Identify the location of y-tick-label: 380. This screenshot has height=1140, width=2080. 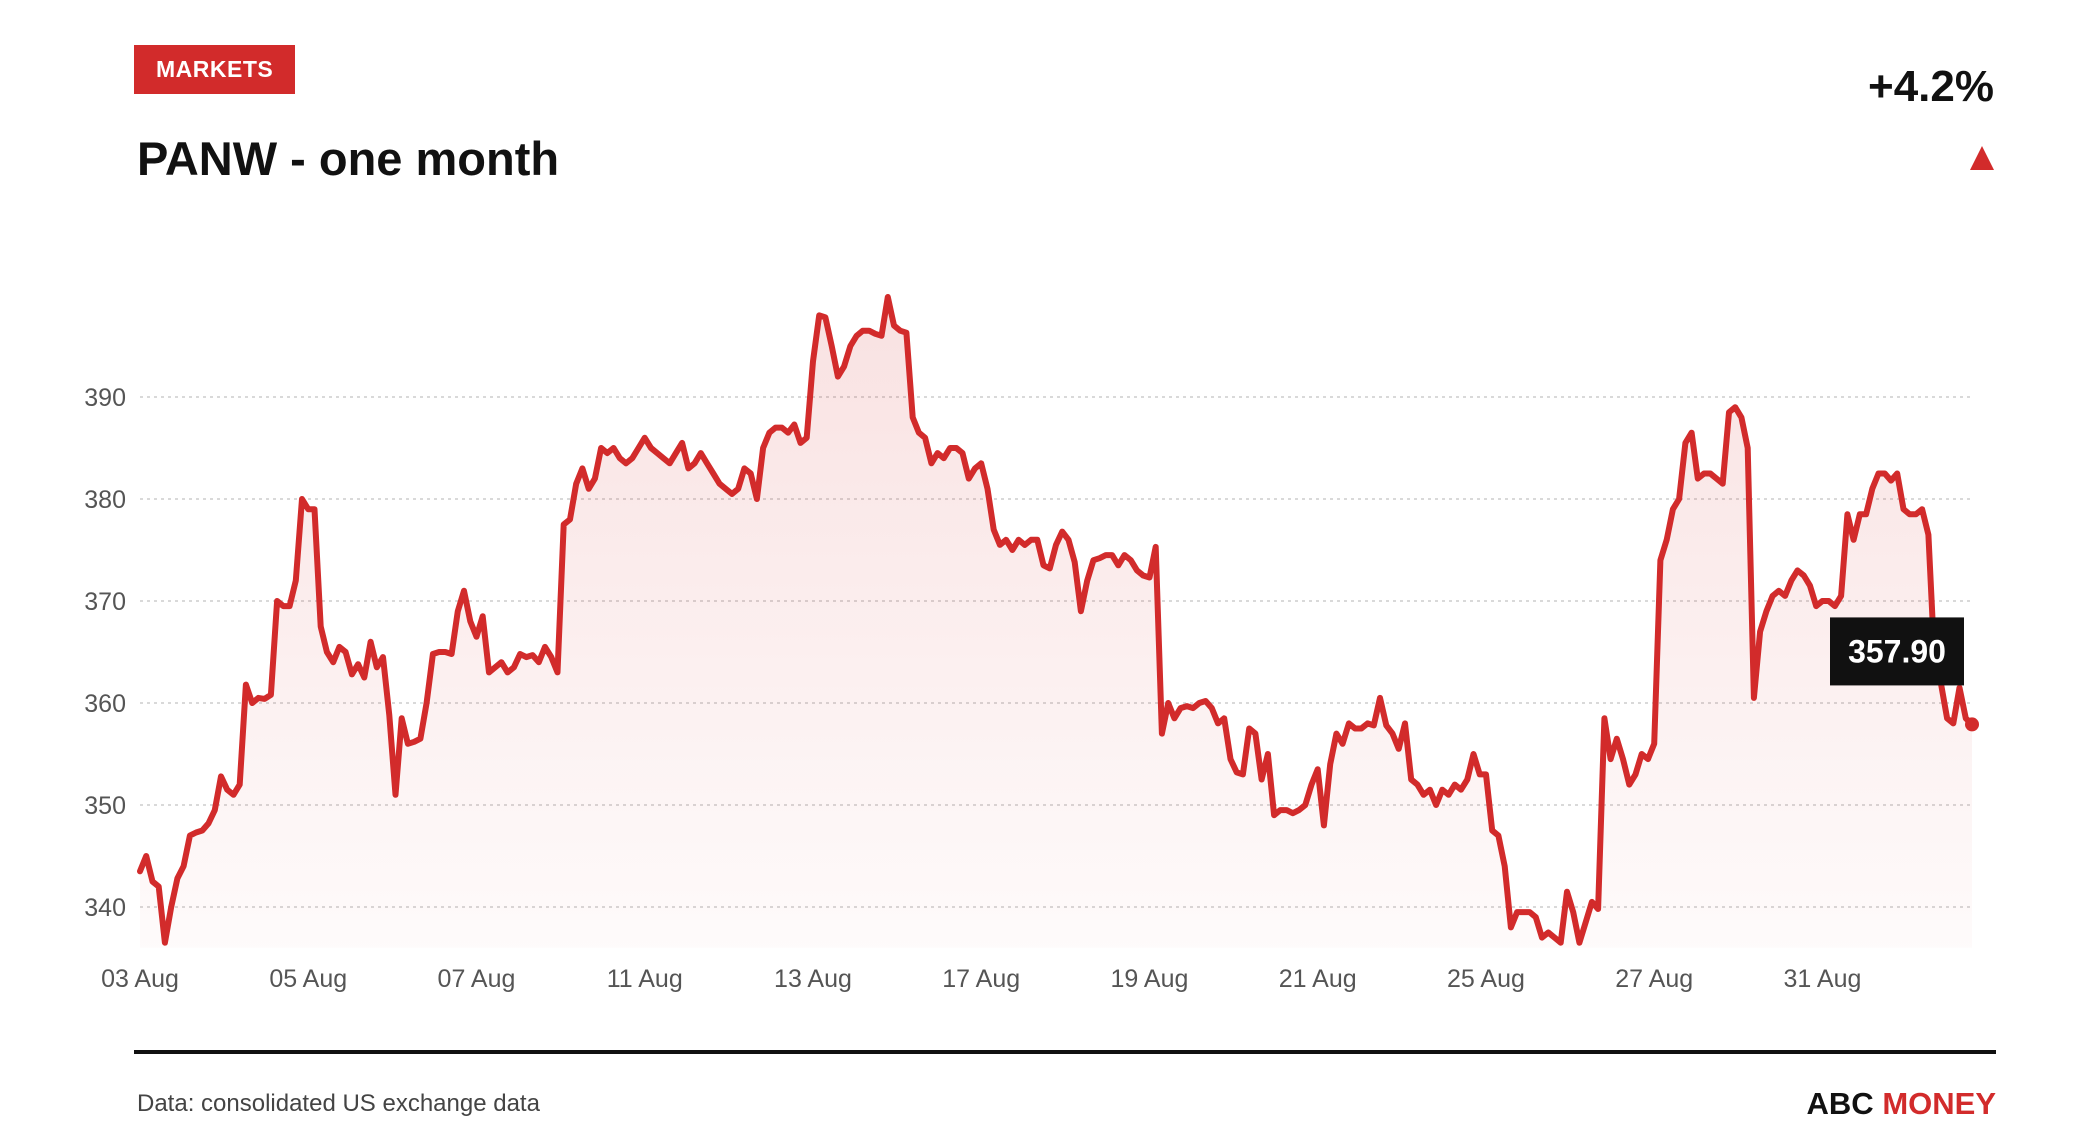
(105, 500).